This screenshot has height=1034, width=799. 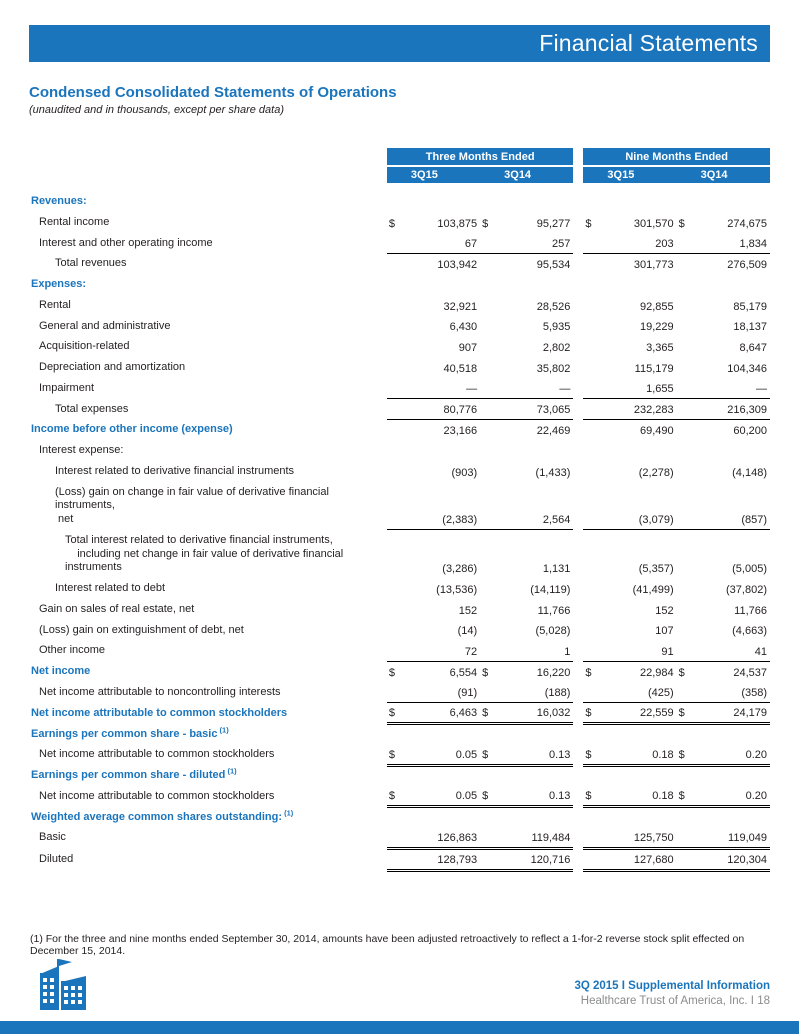 I want to click on value-cell: 257, so click(x=535, y=243).